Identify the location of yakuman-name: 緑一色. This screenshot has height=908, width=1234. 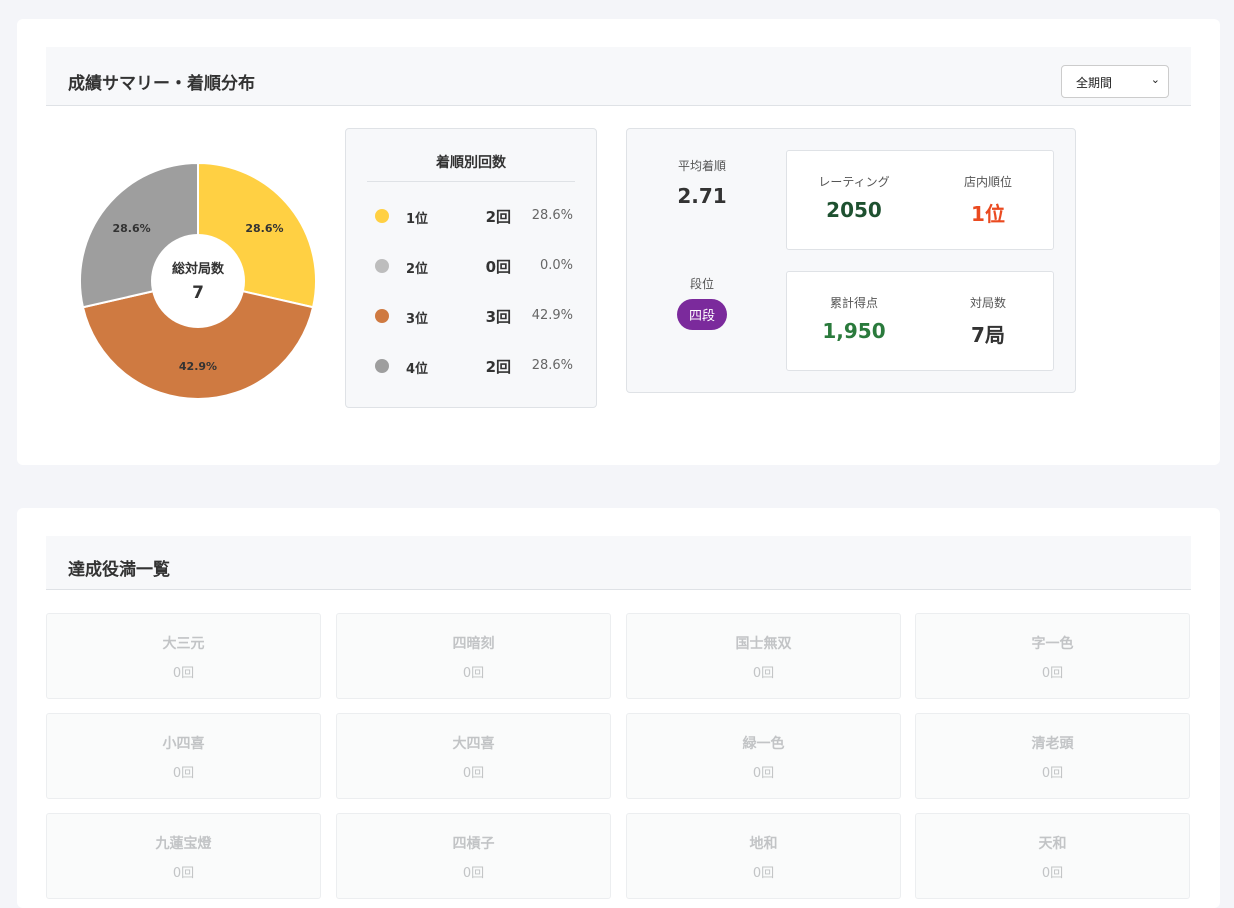
(763, 744).